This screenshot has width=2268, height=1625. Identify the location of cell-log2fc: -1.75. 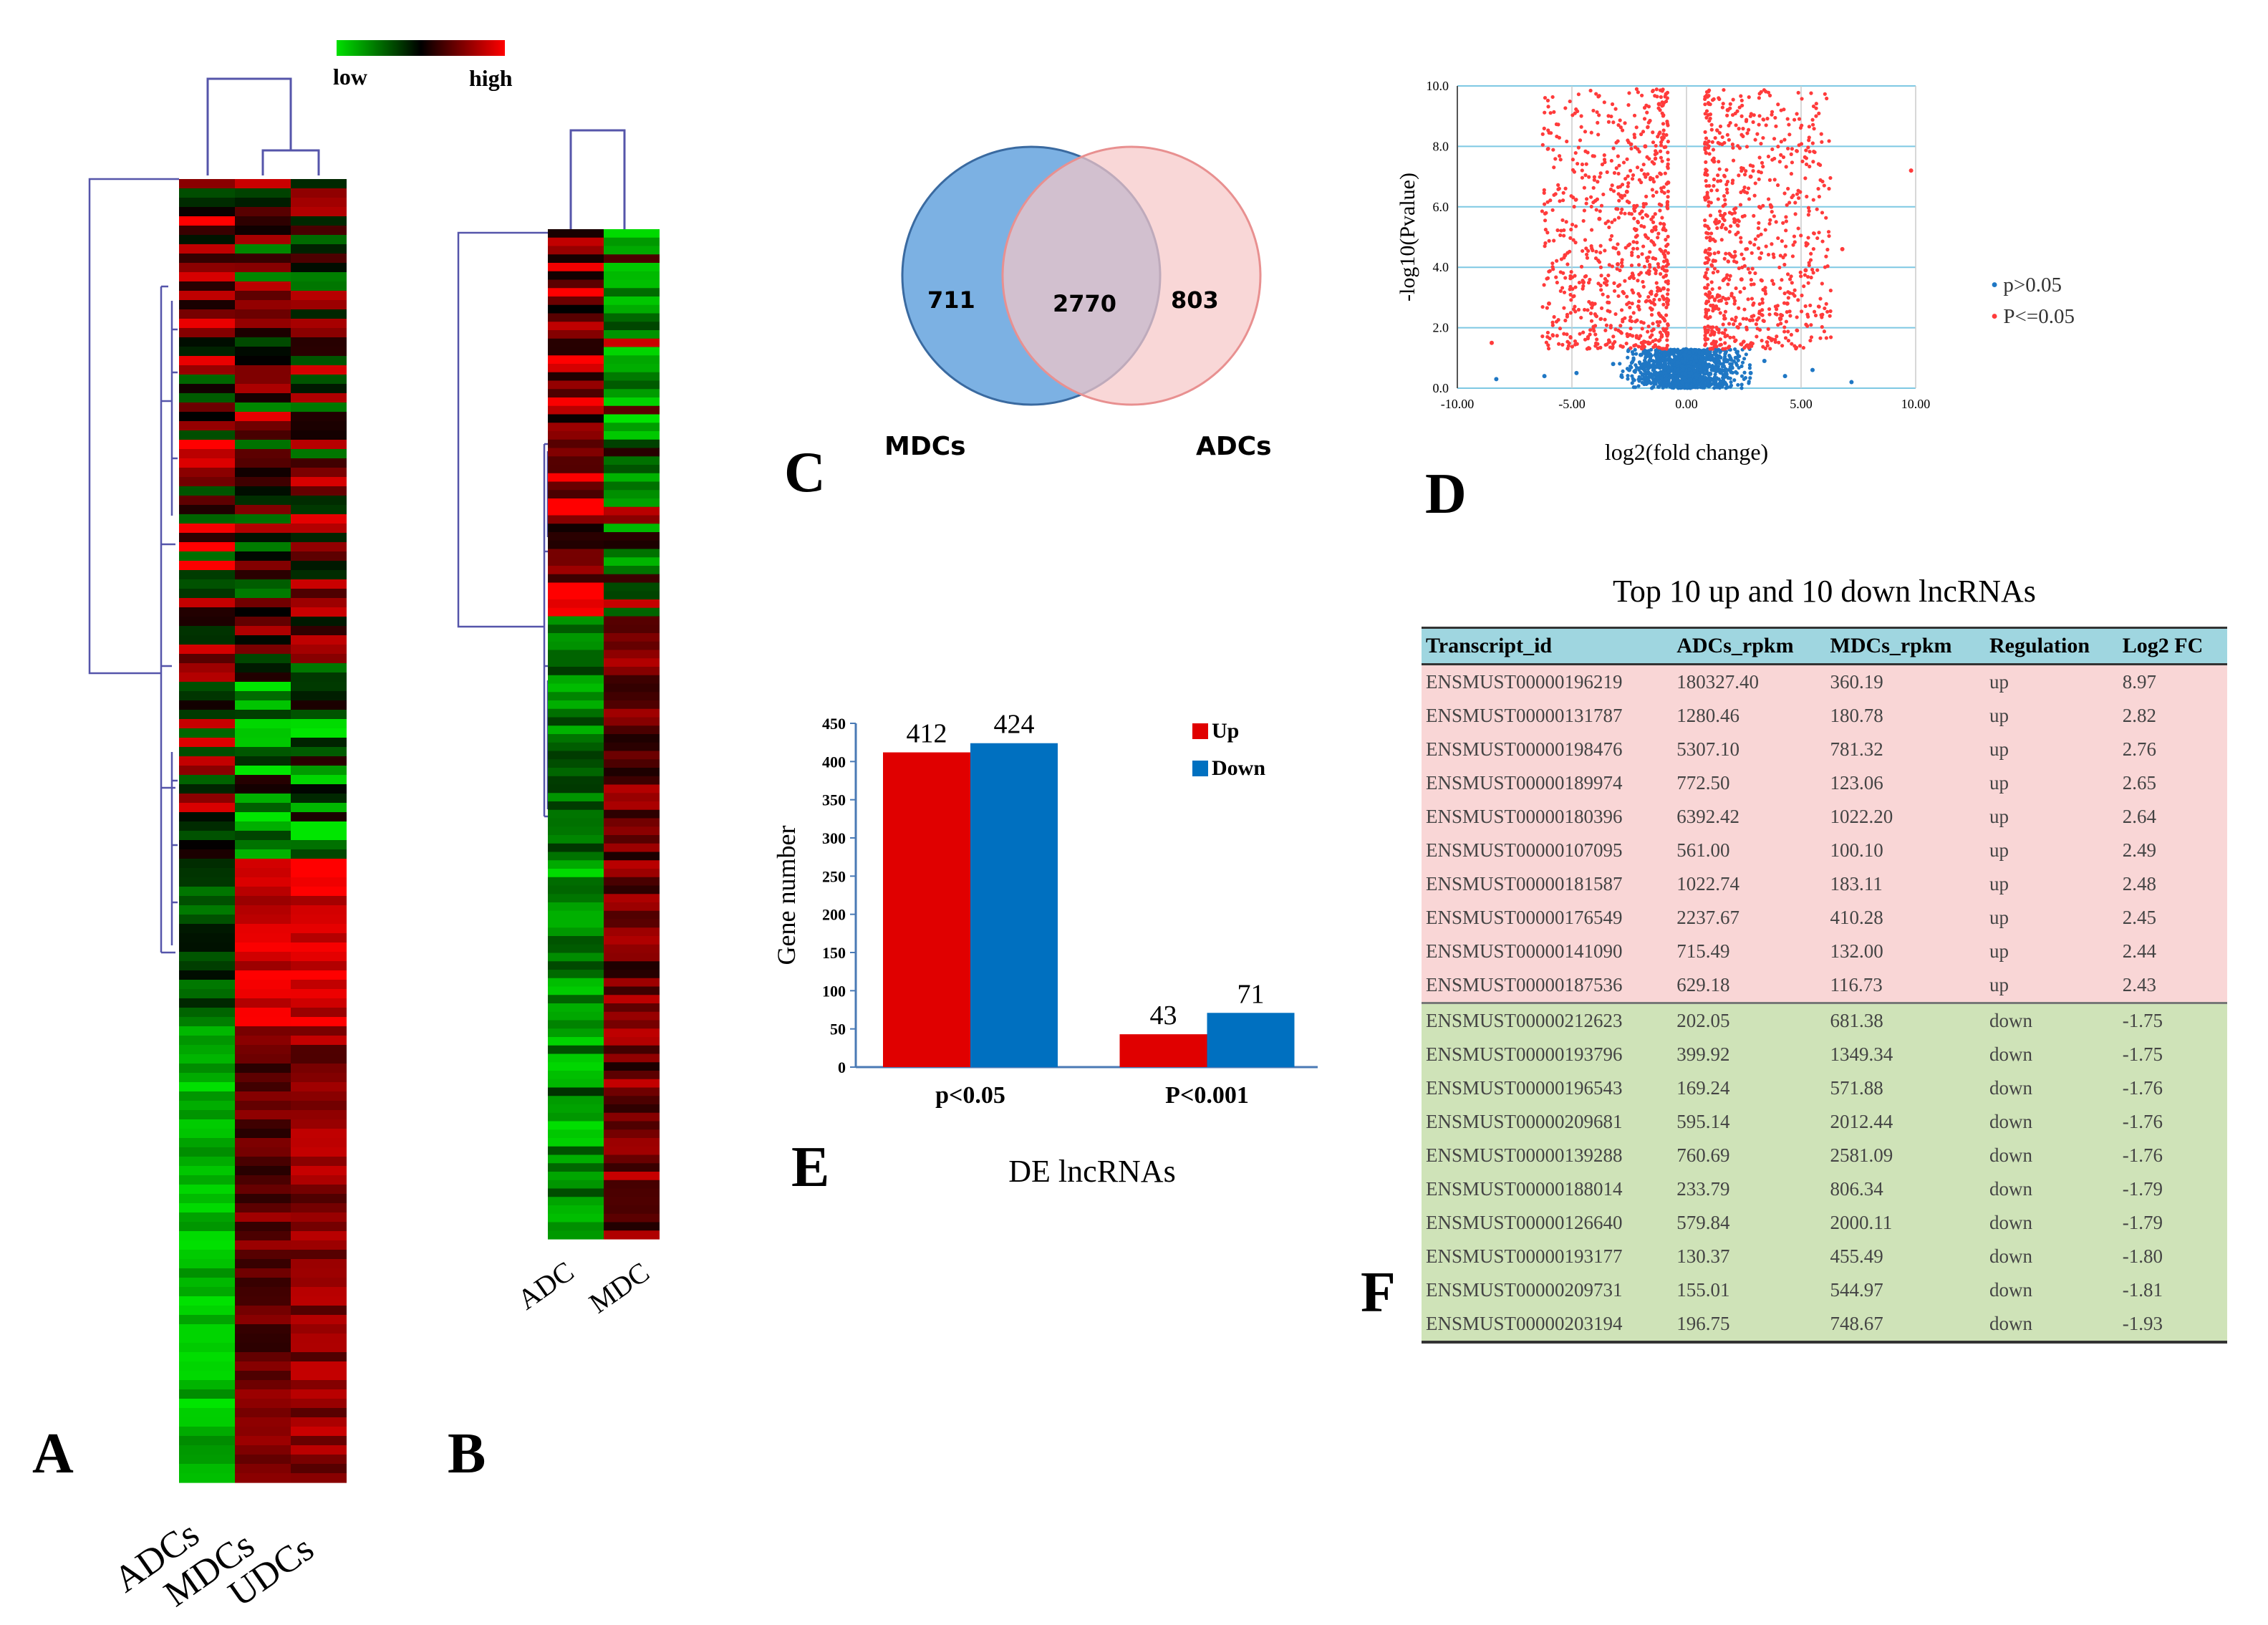
(2172, 1054).